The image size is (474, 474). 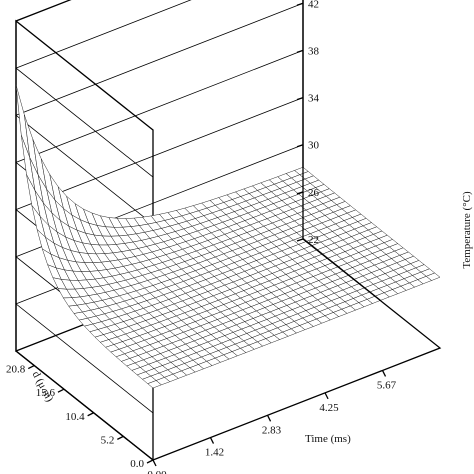 What do you see at coordinates (103, 89) in the screenshot?
I see `z-gridline` at bounding box center [103, 89].